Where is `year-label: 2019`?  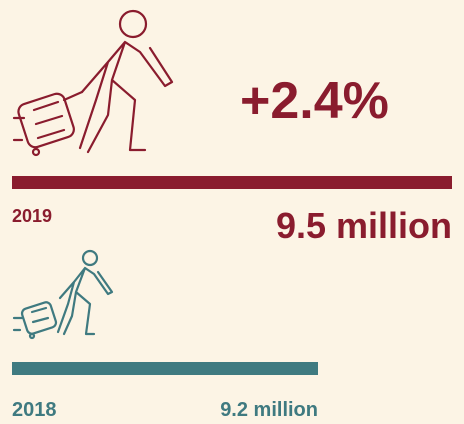 year-label: 2019 is located at coordinates (32, 216).